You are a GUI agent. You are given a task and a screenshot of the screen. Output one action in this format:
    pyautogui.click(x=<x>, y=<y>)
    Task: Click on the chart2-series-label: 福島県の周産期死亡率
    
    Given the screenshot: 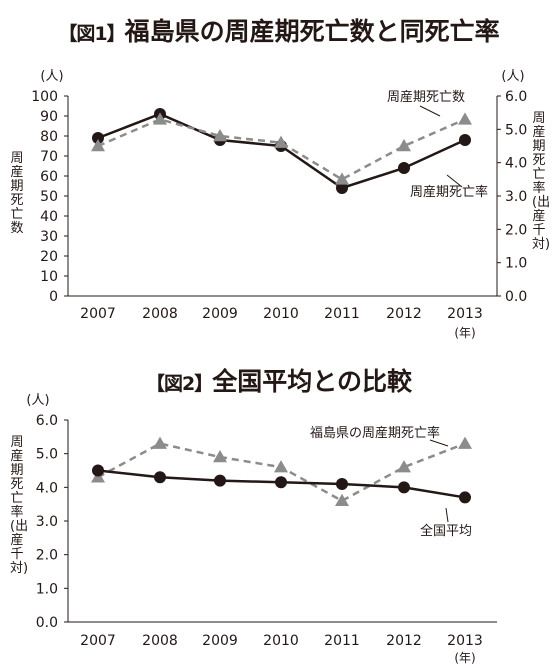 What is the action you would take?
    pyautogui.click(x=375, y=433)
    